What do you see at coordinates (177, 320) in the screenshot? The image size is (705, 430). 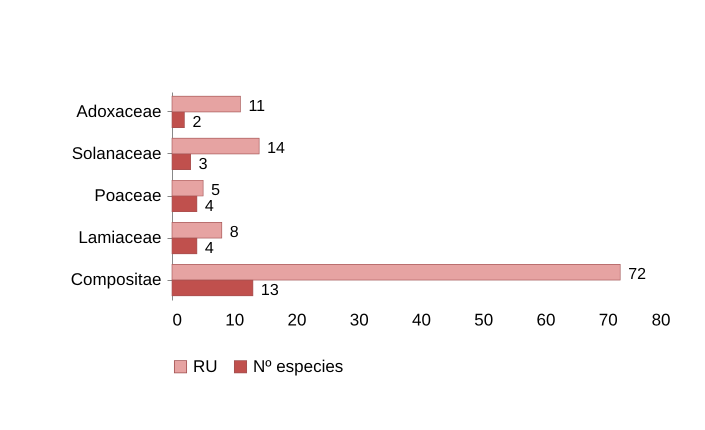 I see `x-tick-label: 0` at bounding box center [177, 320].